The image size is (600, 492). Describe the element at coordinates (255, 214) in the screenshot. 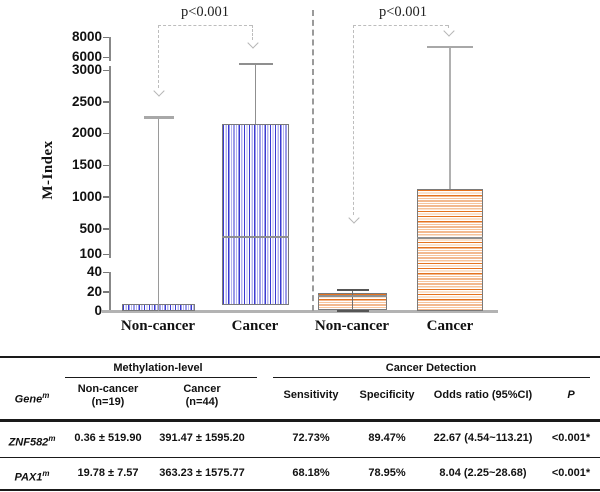

I see `box-znf582m-cancer` at that location.